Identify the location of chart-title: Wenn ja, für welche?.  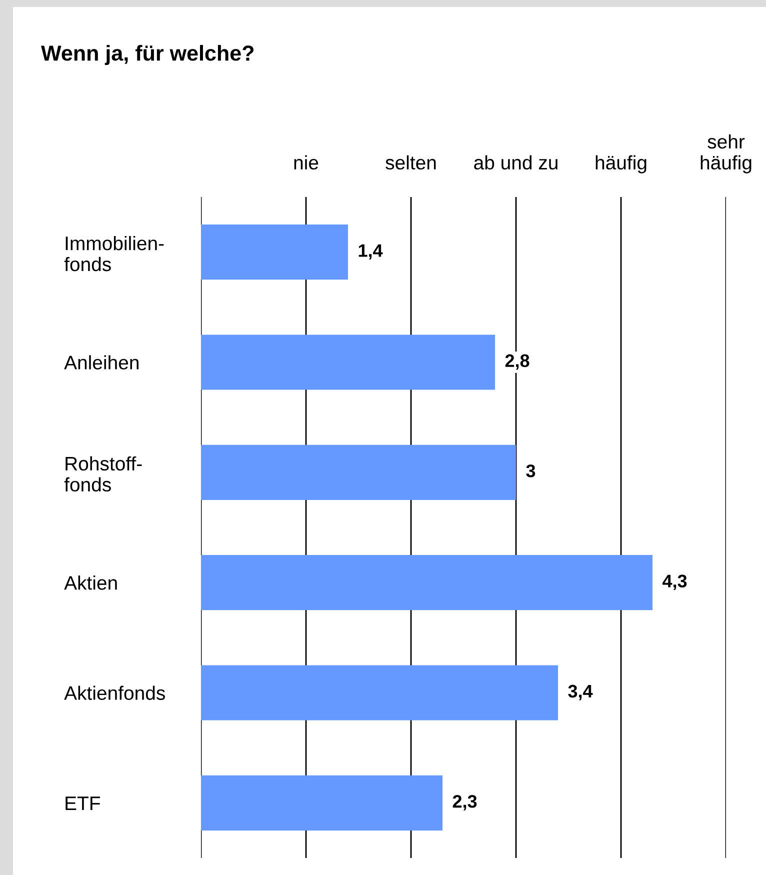
(147, 55).